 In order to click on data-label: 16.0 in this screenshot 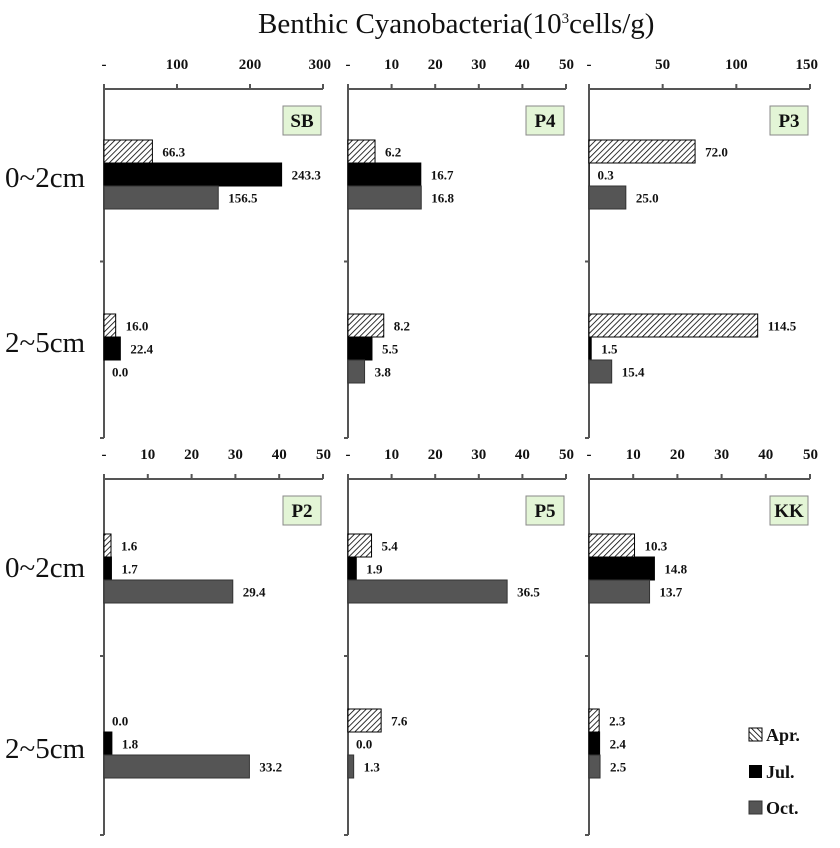, I will do `click(137, 326)`.